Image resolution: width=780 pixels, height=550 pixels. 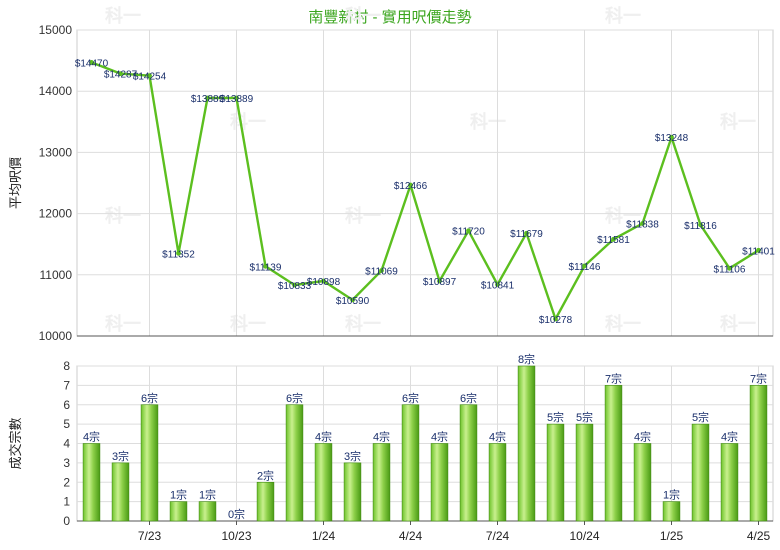 I want to click on x-tick-label: 10/23, so click(x=236, y=536).